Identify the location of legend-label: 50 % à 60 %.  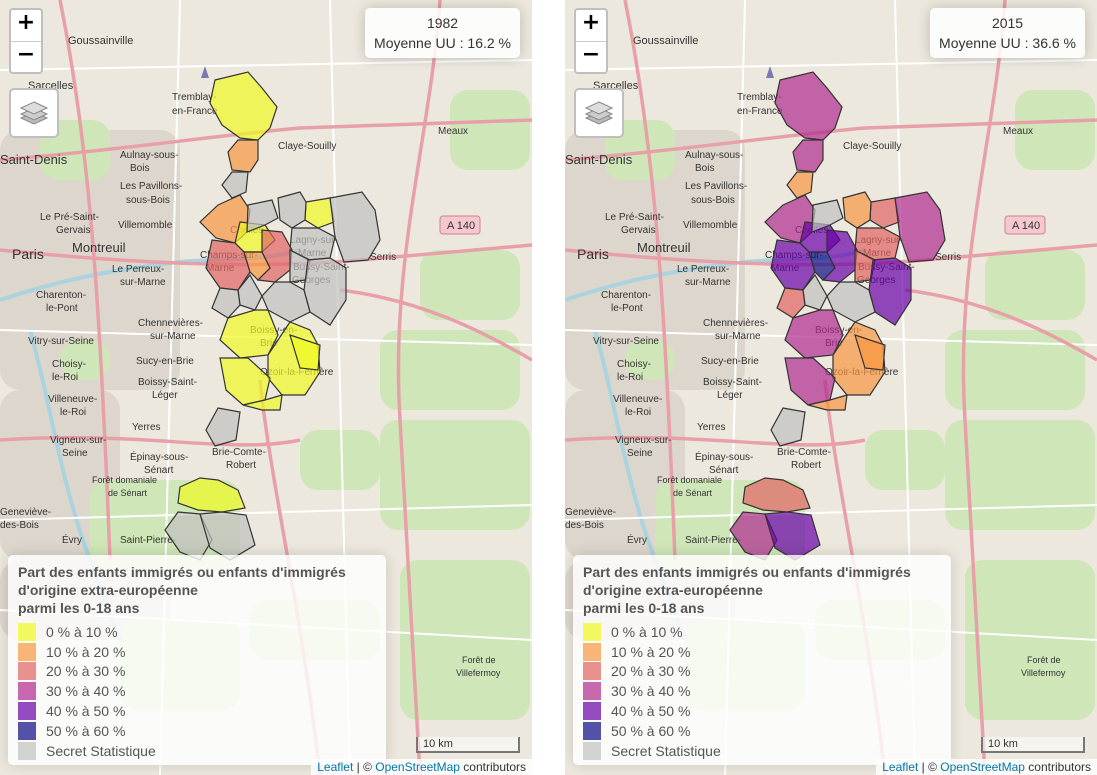
(86, 730).